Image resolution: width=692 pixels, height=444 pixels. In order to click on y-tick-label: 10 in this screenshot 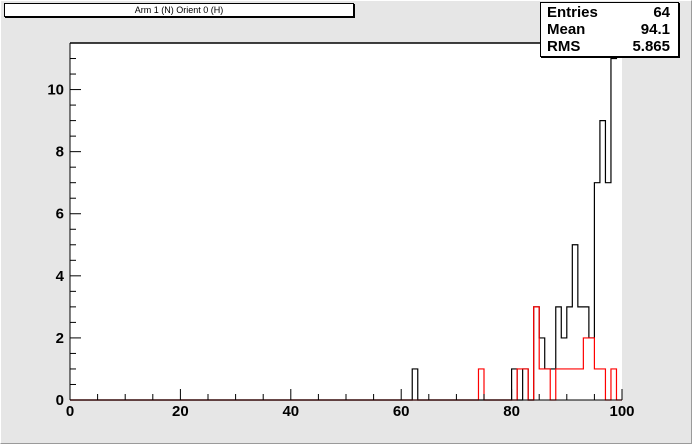, I will do `click(55, 90)`.